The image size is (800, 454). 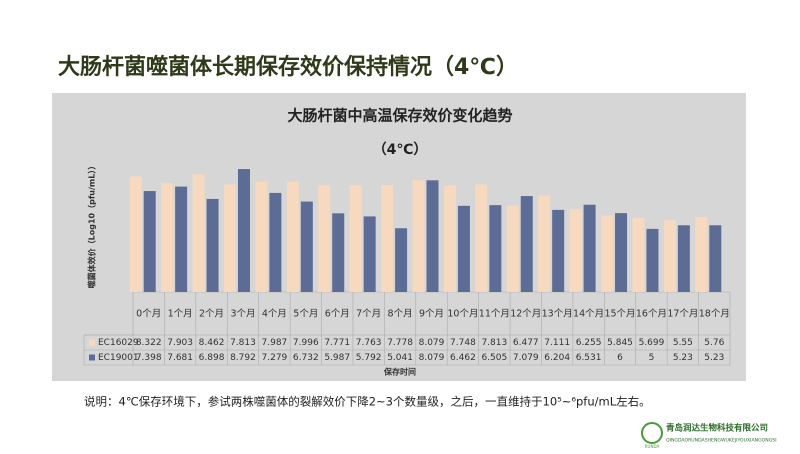 I want to click on x-tick-label: 17个月, so click(x=682, y=314).